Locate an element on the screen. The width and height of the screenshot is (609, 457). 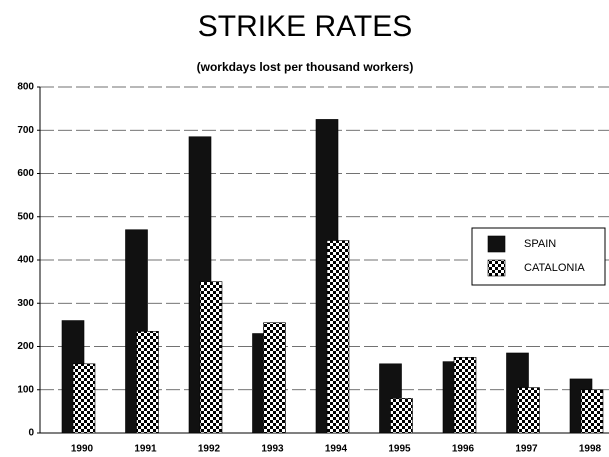
y-tick-label: 400 is located at coordinates (25, 260).